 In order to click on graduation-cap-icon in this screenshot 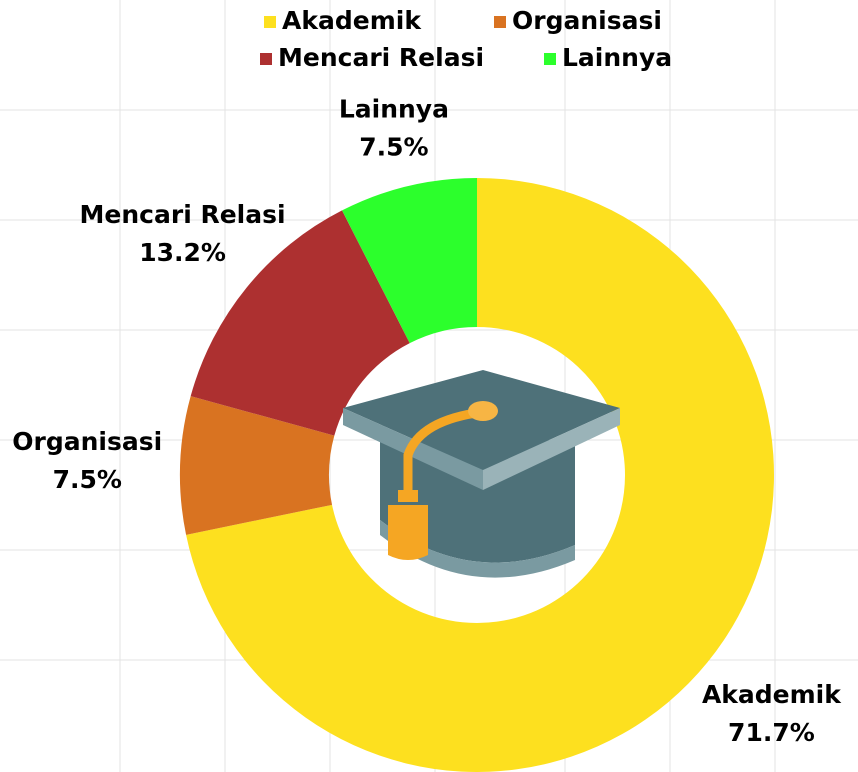, I will do `click(481, 474)`.